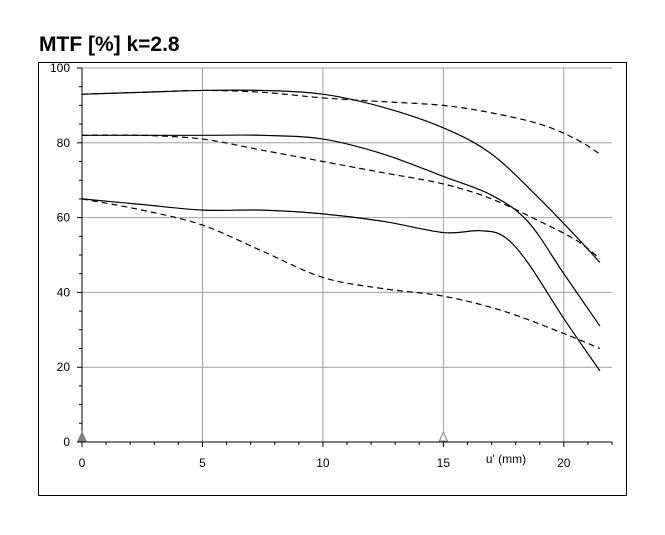 Image resolution: width=665 pixels, height=535 pixels. What do you see at coordinates (341, 122) in the screenshot?
I see `series-line-2-dashed` at bounding box center [341, 122].